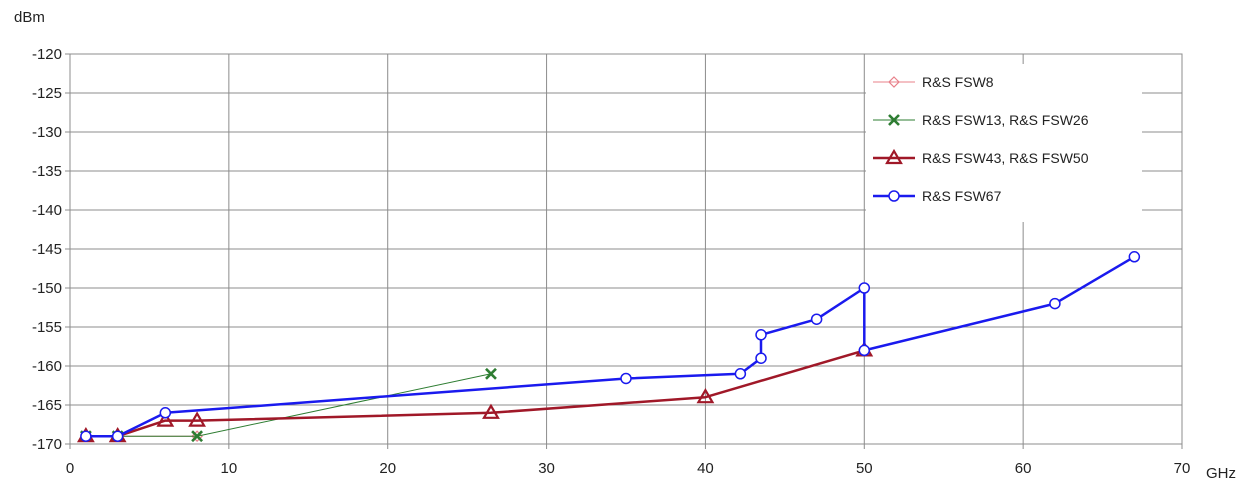  What do you see at coordinates (387, 468) in the screenshot?
I see `x-tick-label: 20` at bounding box center [387, 468].